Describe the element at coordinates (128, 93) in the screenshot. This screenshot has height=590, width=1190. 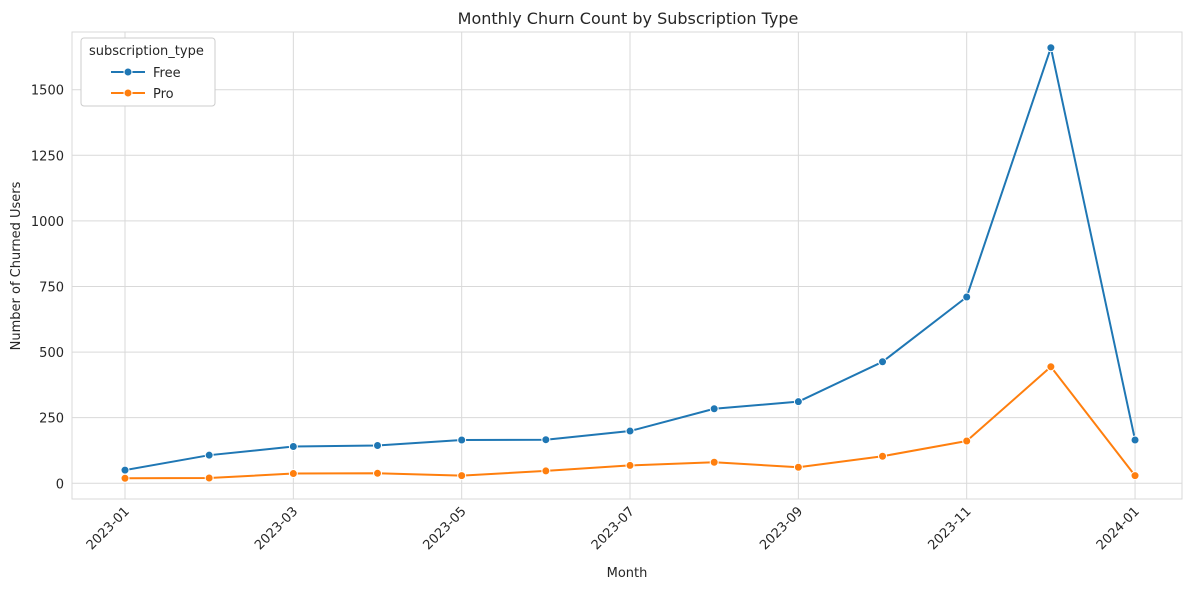
I see `legend-marker-pro` at that location.